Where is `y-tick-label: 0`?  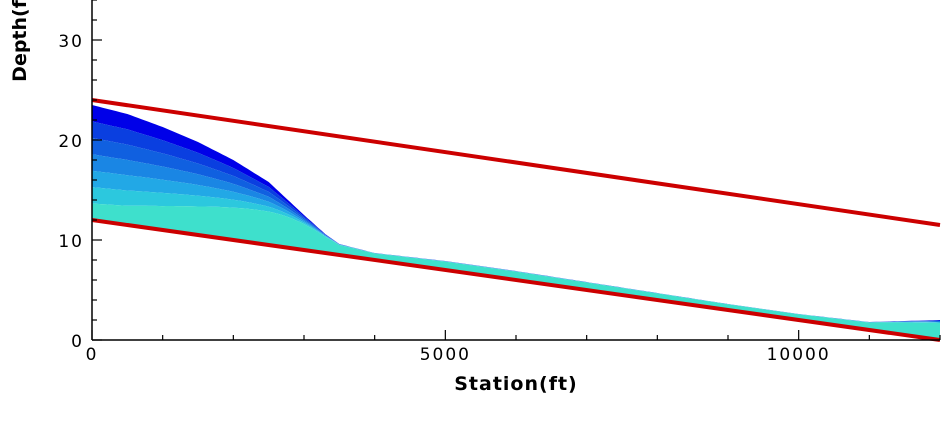 y-tick-label: 0 is located at coordinates (77, 342).